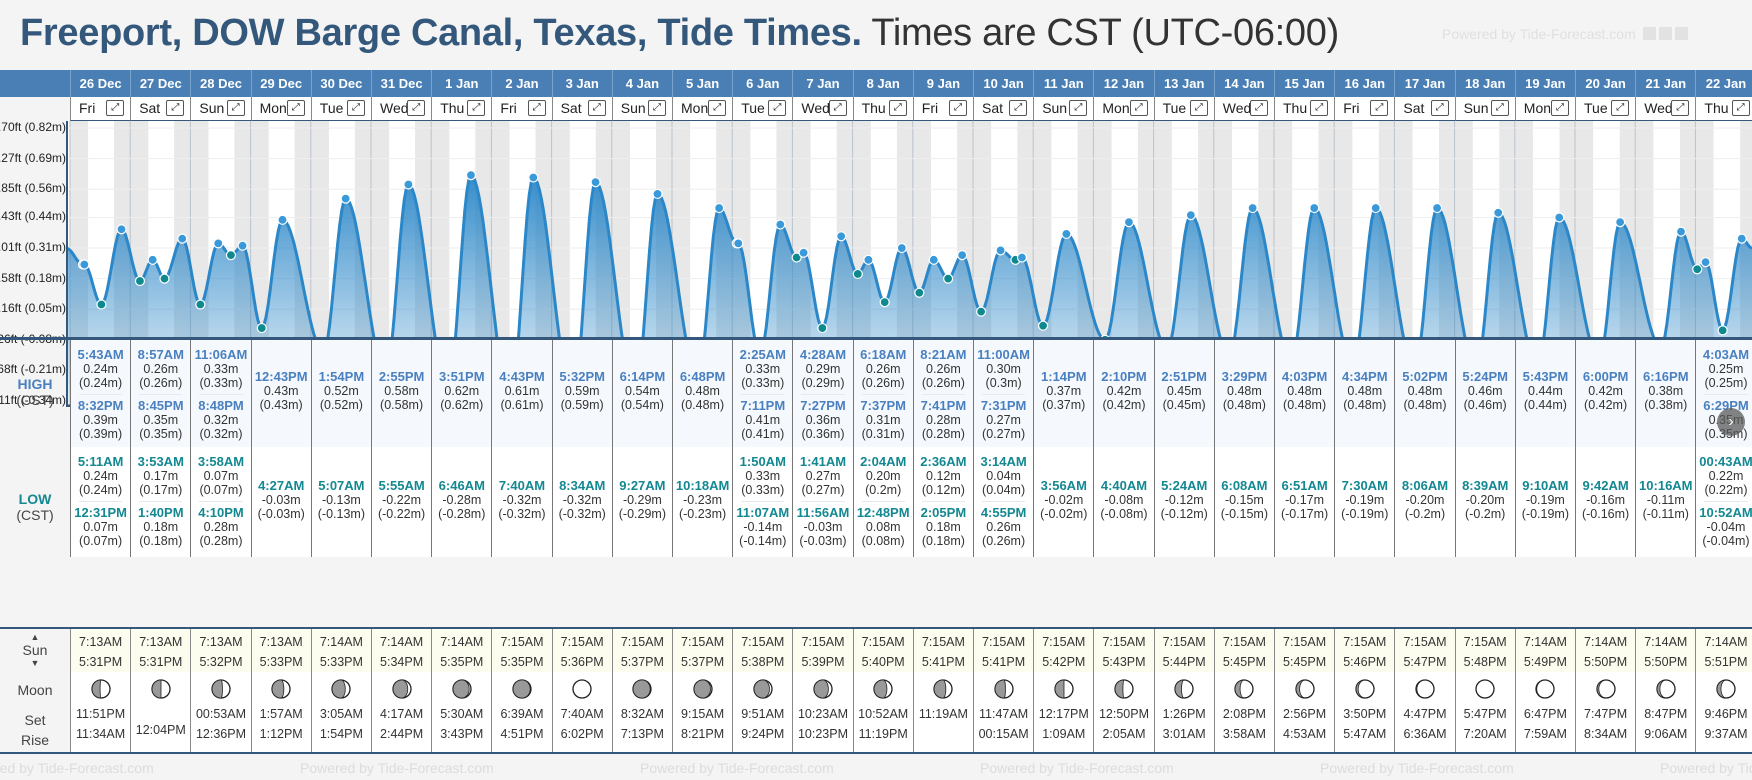 The image size is (1752, 780). I want to click on moon-times: 12:17PM 1:09AM, so click(1063, 724).